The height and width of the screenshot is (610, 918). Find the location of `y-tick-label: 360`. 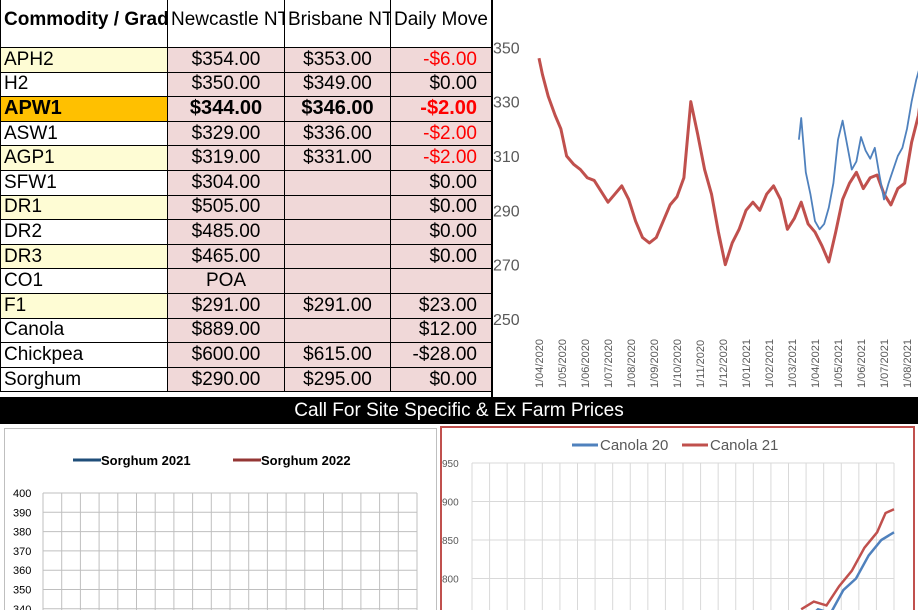

y-tick-label: 360 is located at coordinates (22, 571).